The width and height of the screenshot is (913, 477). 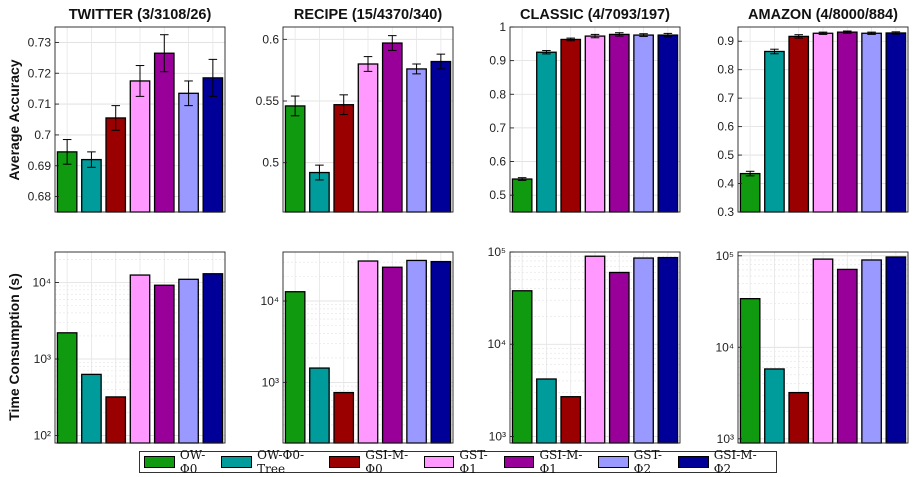 What do you see at coordinates (502, 27) in the screenshot?
I see `y-tick-label: 1` at bounding box center [502, 27].